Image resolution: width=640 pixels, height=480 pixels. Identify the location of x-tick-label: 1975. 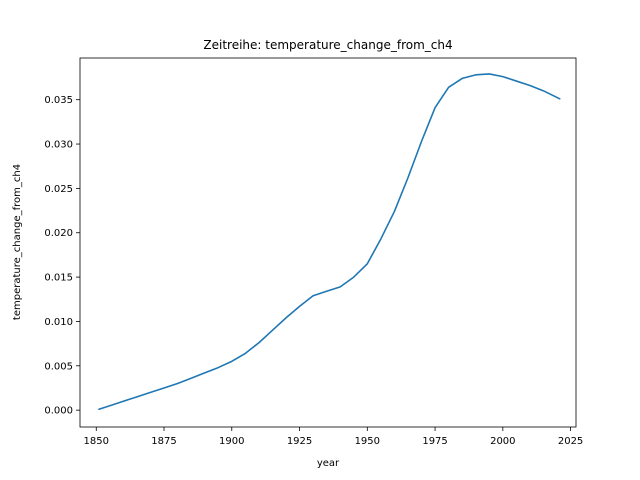
(434, 441).